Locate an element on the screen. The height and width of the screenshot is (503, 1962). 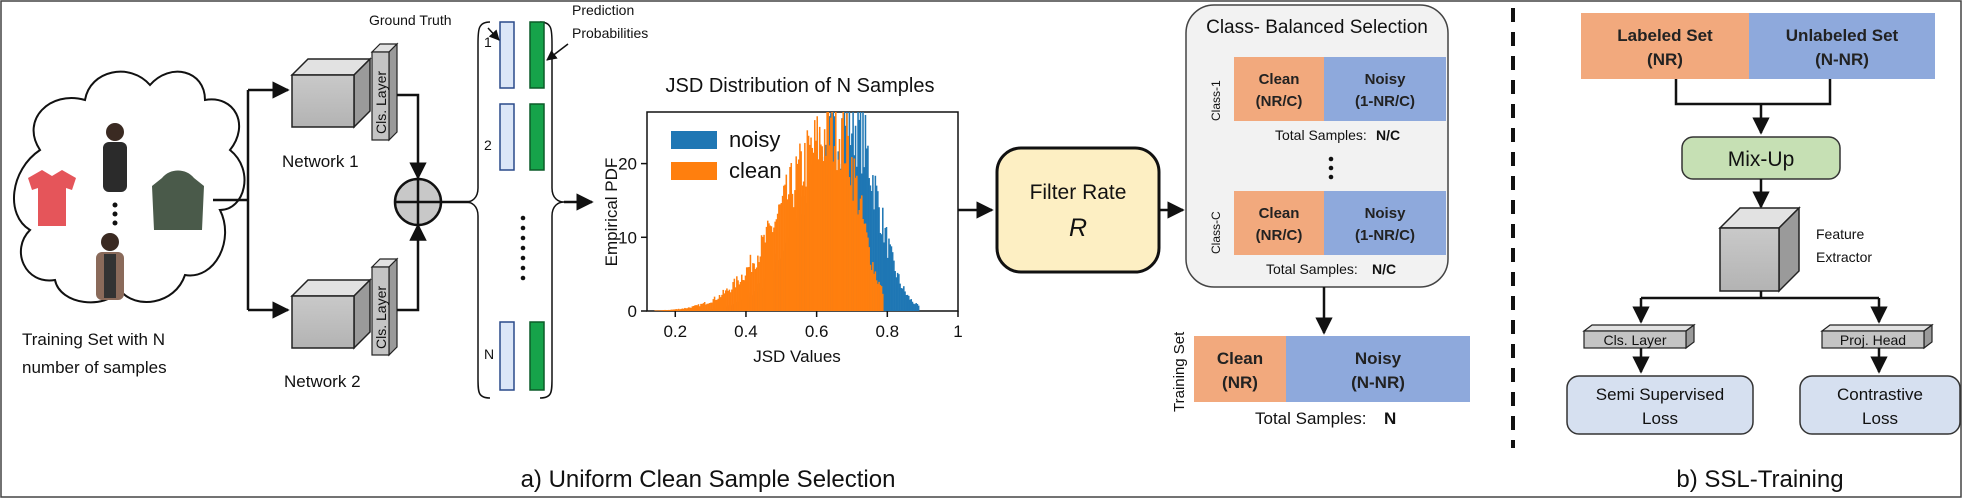
train-total-prefix: Total Samples: is located at coordinates (1311, 418).